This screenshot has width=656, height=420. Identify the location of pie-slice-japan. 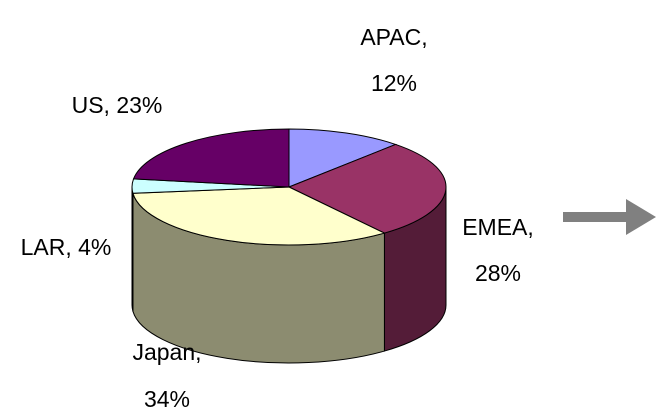
(259, 216).